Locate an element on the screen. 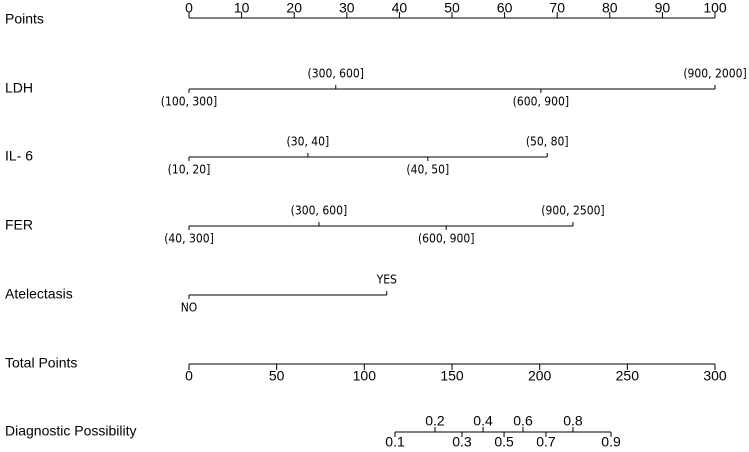 Image resolution: width=749 pixels, height=452 pixels. tick-label: 0.5 is located at coordinates (504, 442).